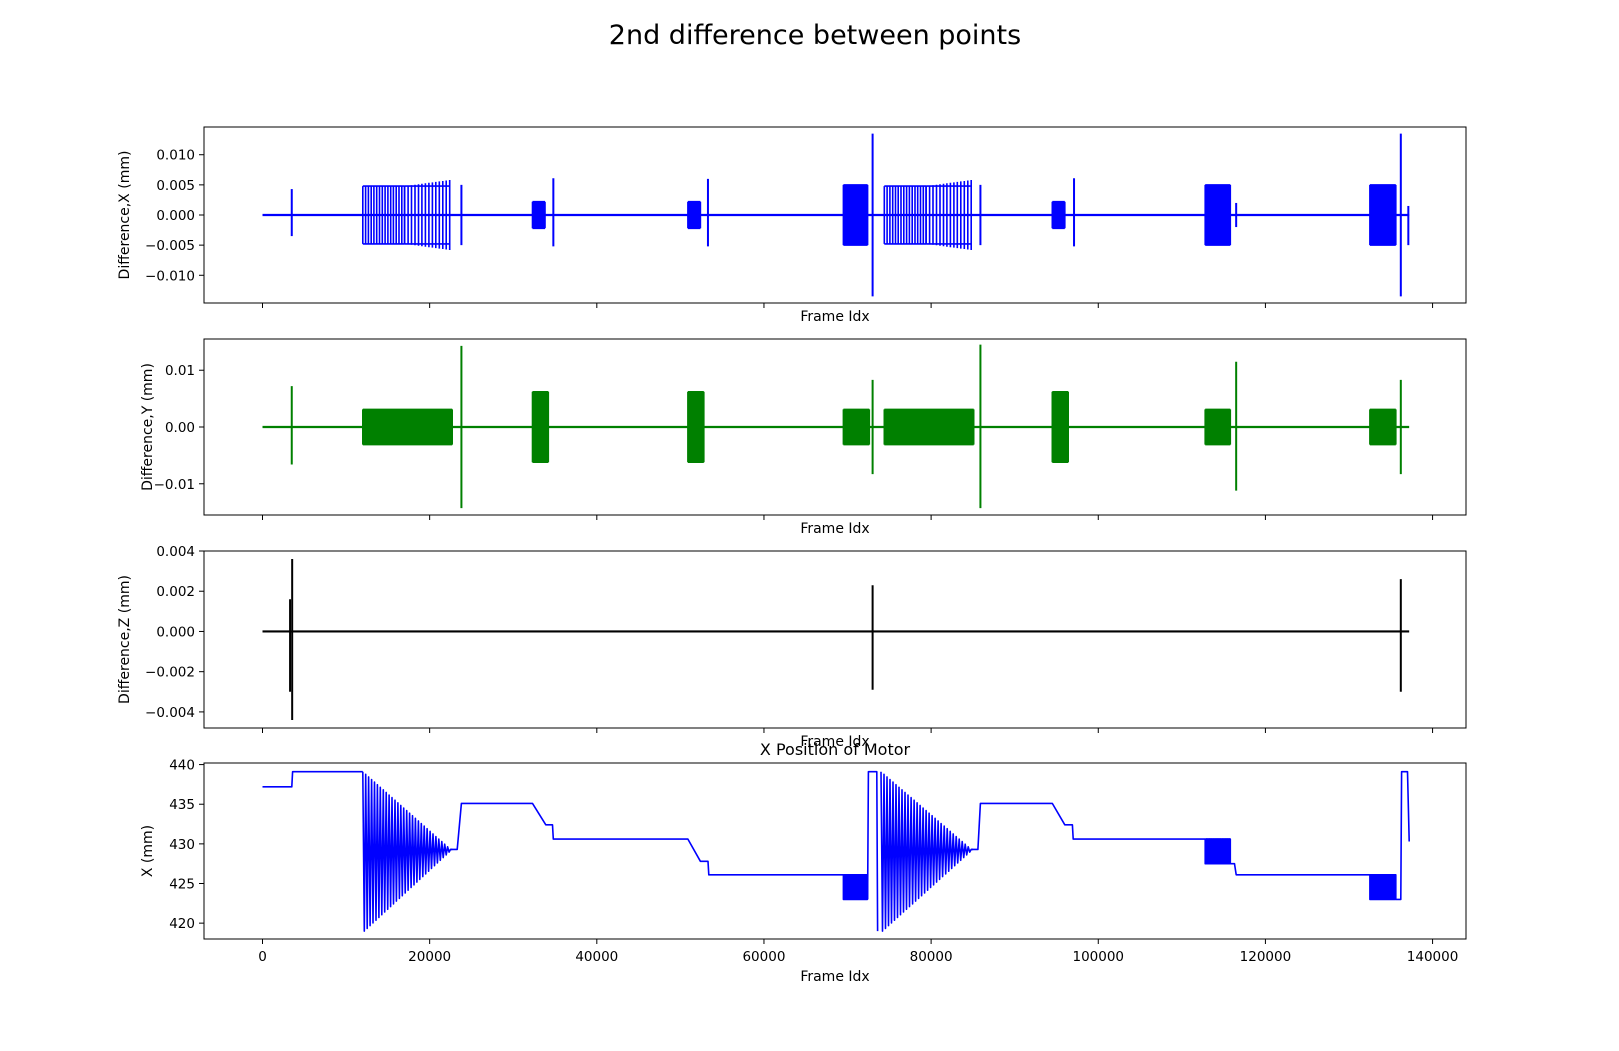  Describe the element at coordinates (1098, 957) in the screenshot. I see `x-tick-label: 100000` at that location.